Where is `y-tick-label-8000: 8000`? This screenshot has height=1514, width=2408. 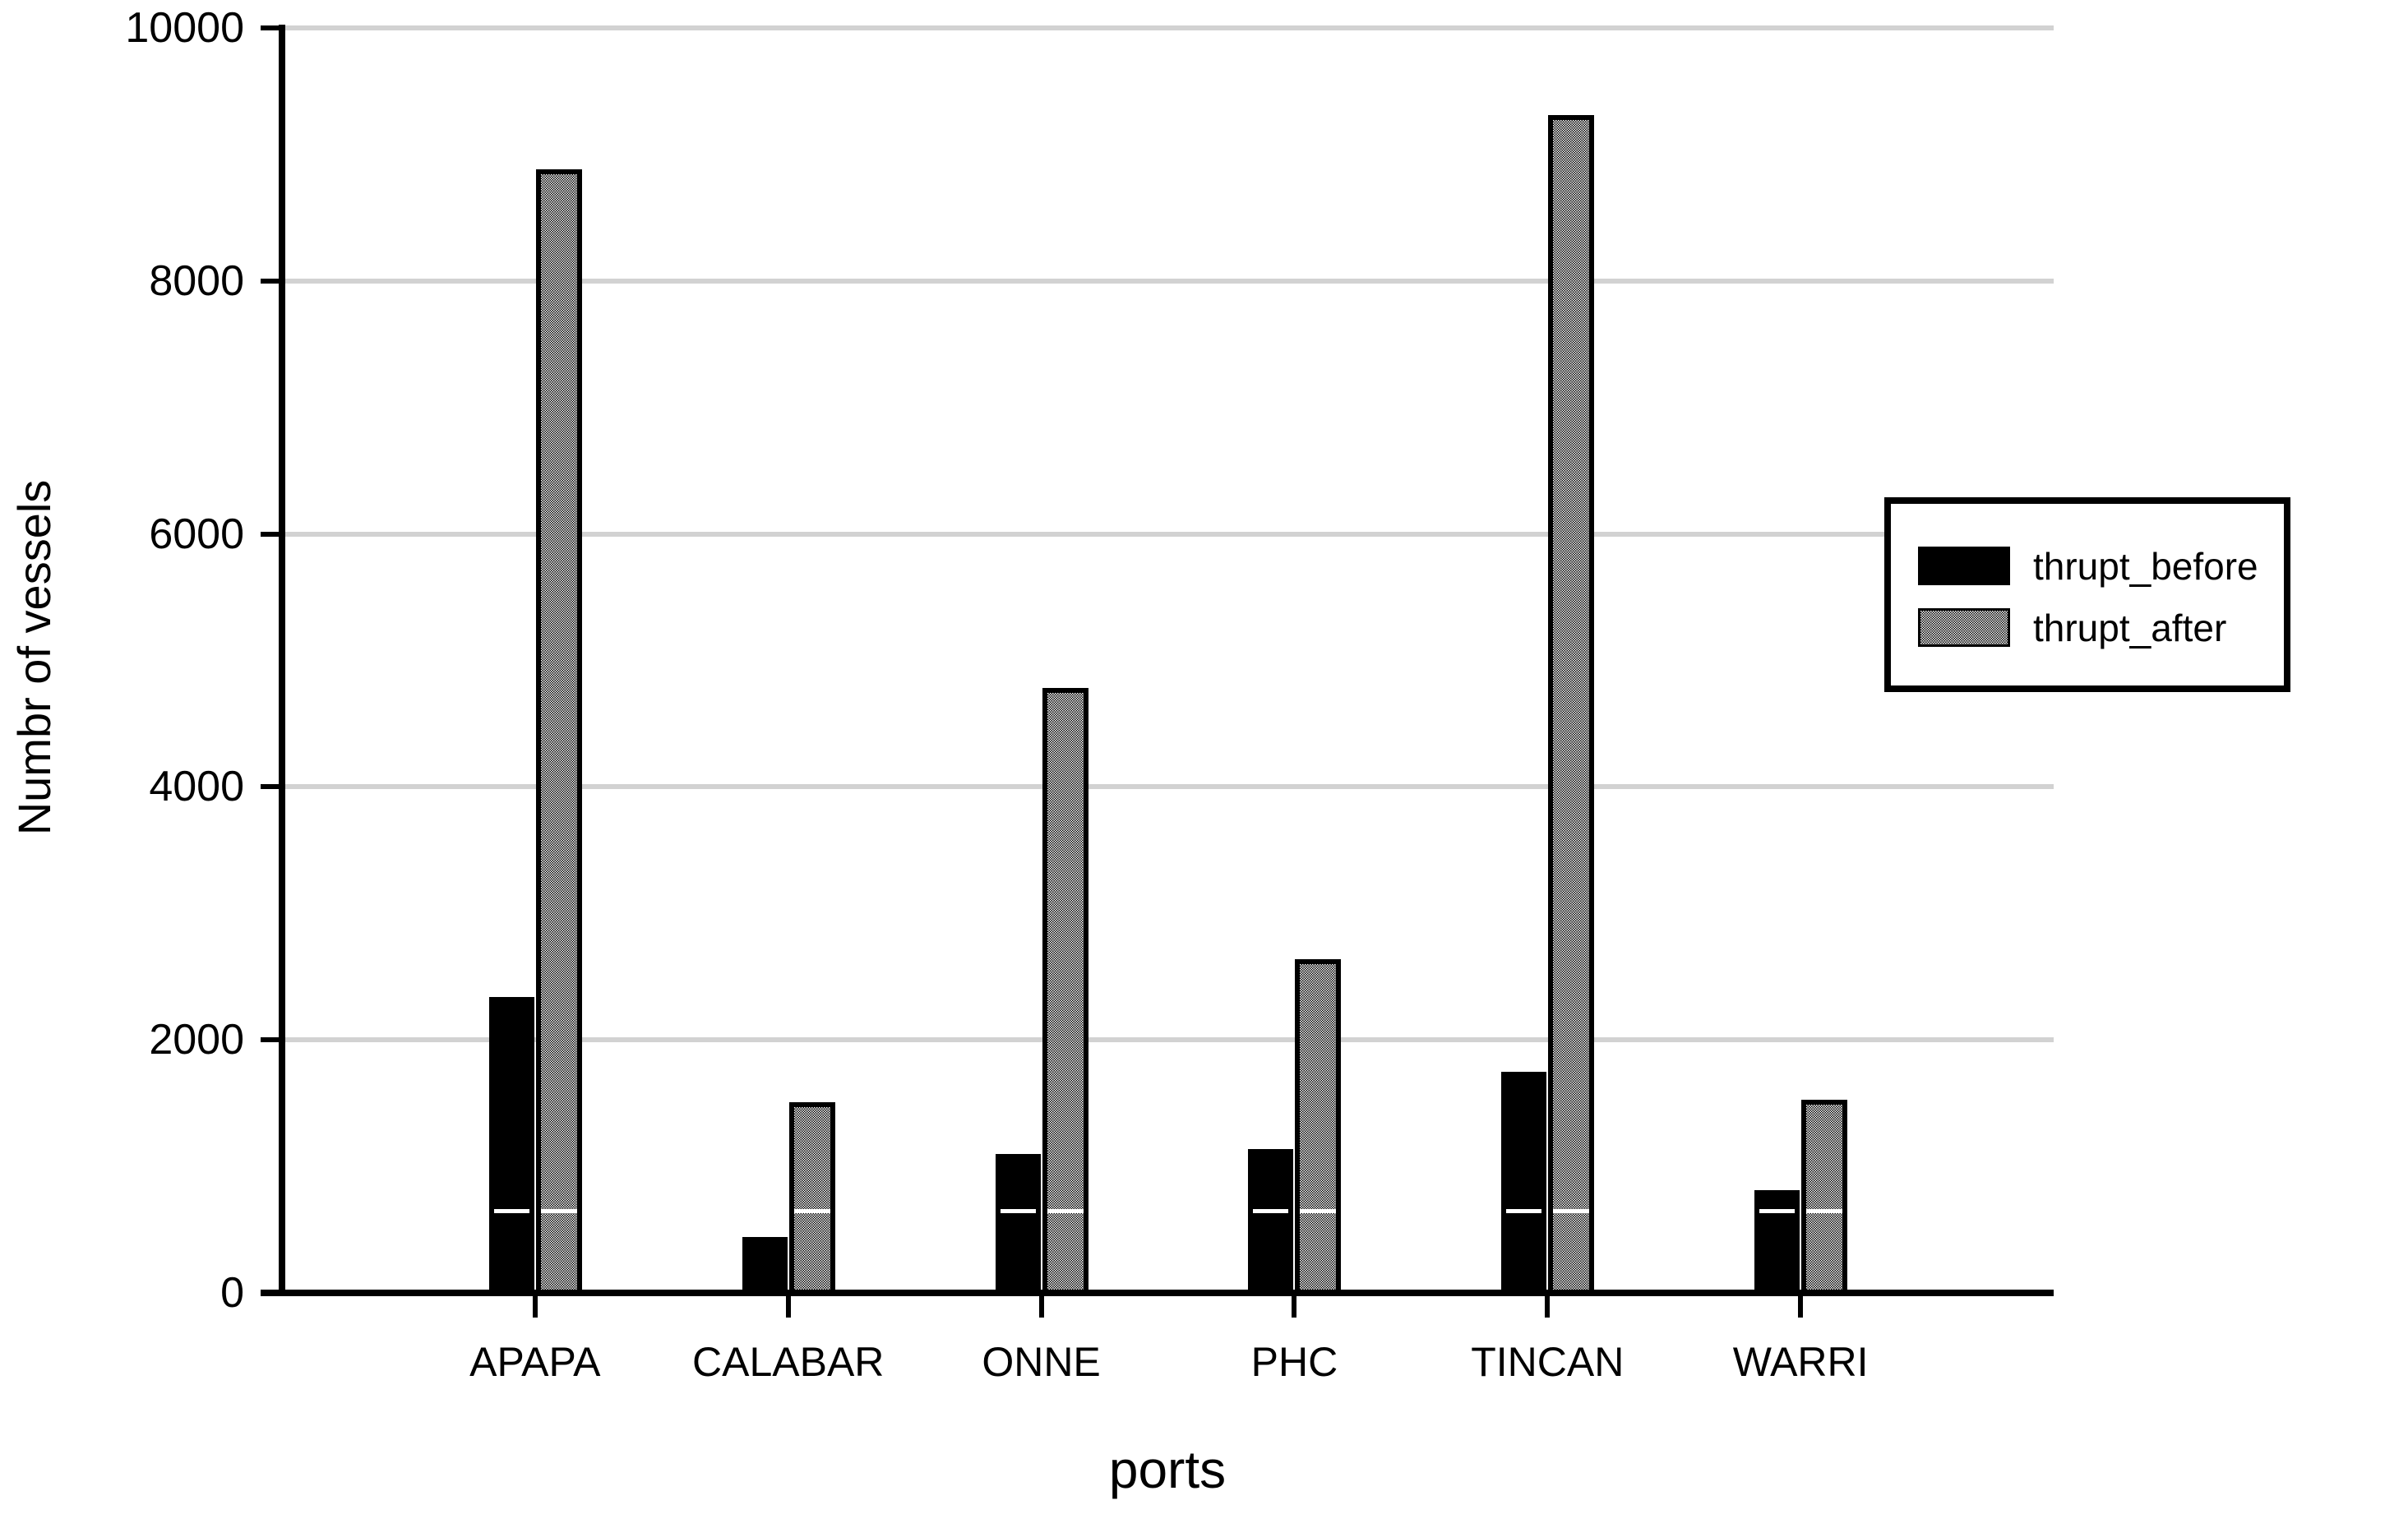 y-tick-label-8000: 8000 is located at coordinates (196, 280).